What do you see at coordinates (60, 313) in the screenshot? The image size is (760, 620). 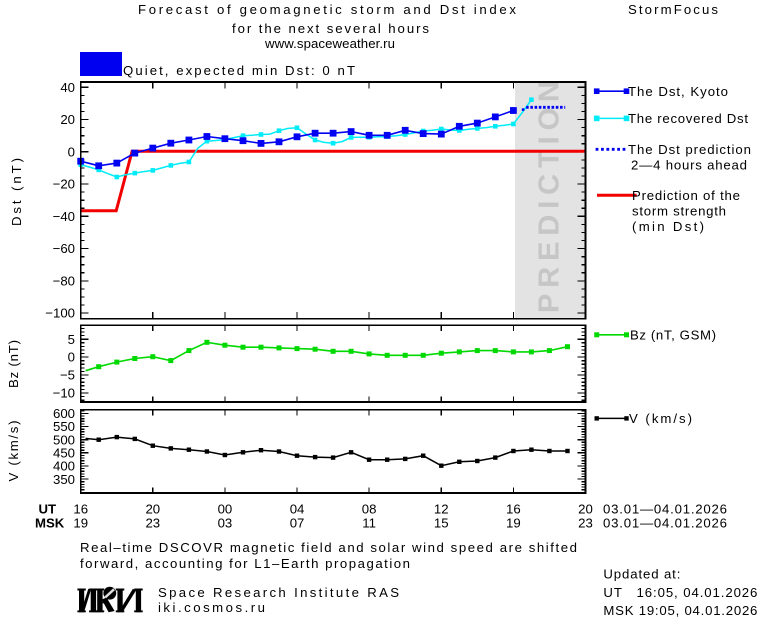 I see `svg-text: −100` at bounding box center [60, 313].